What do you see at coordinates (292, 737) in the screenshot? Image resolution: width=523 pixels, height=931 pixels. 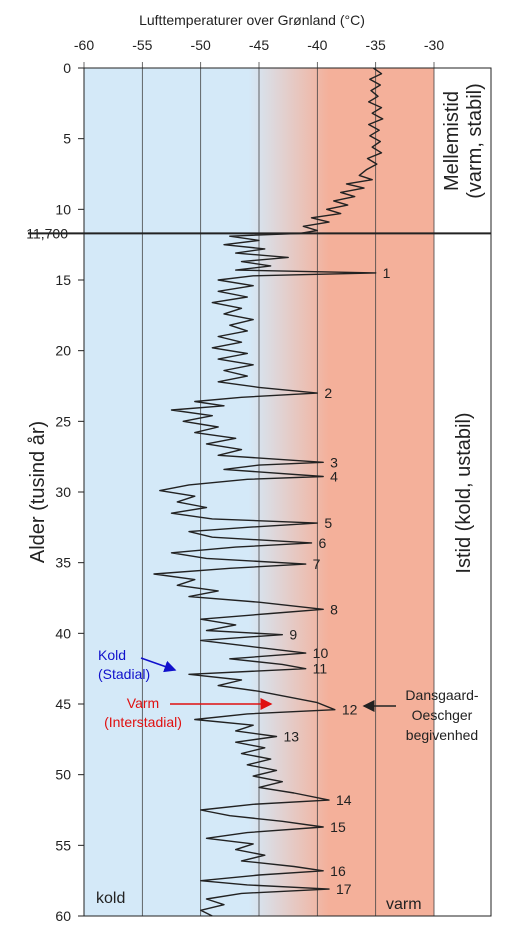 I see `event-number-label: 13` at bounding box center [292, 737].